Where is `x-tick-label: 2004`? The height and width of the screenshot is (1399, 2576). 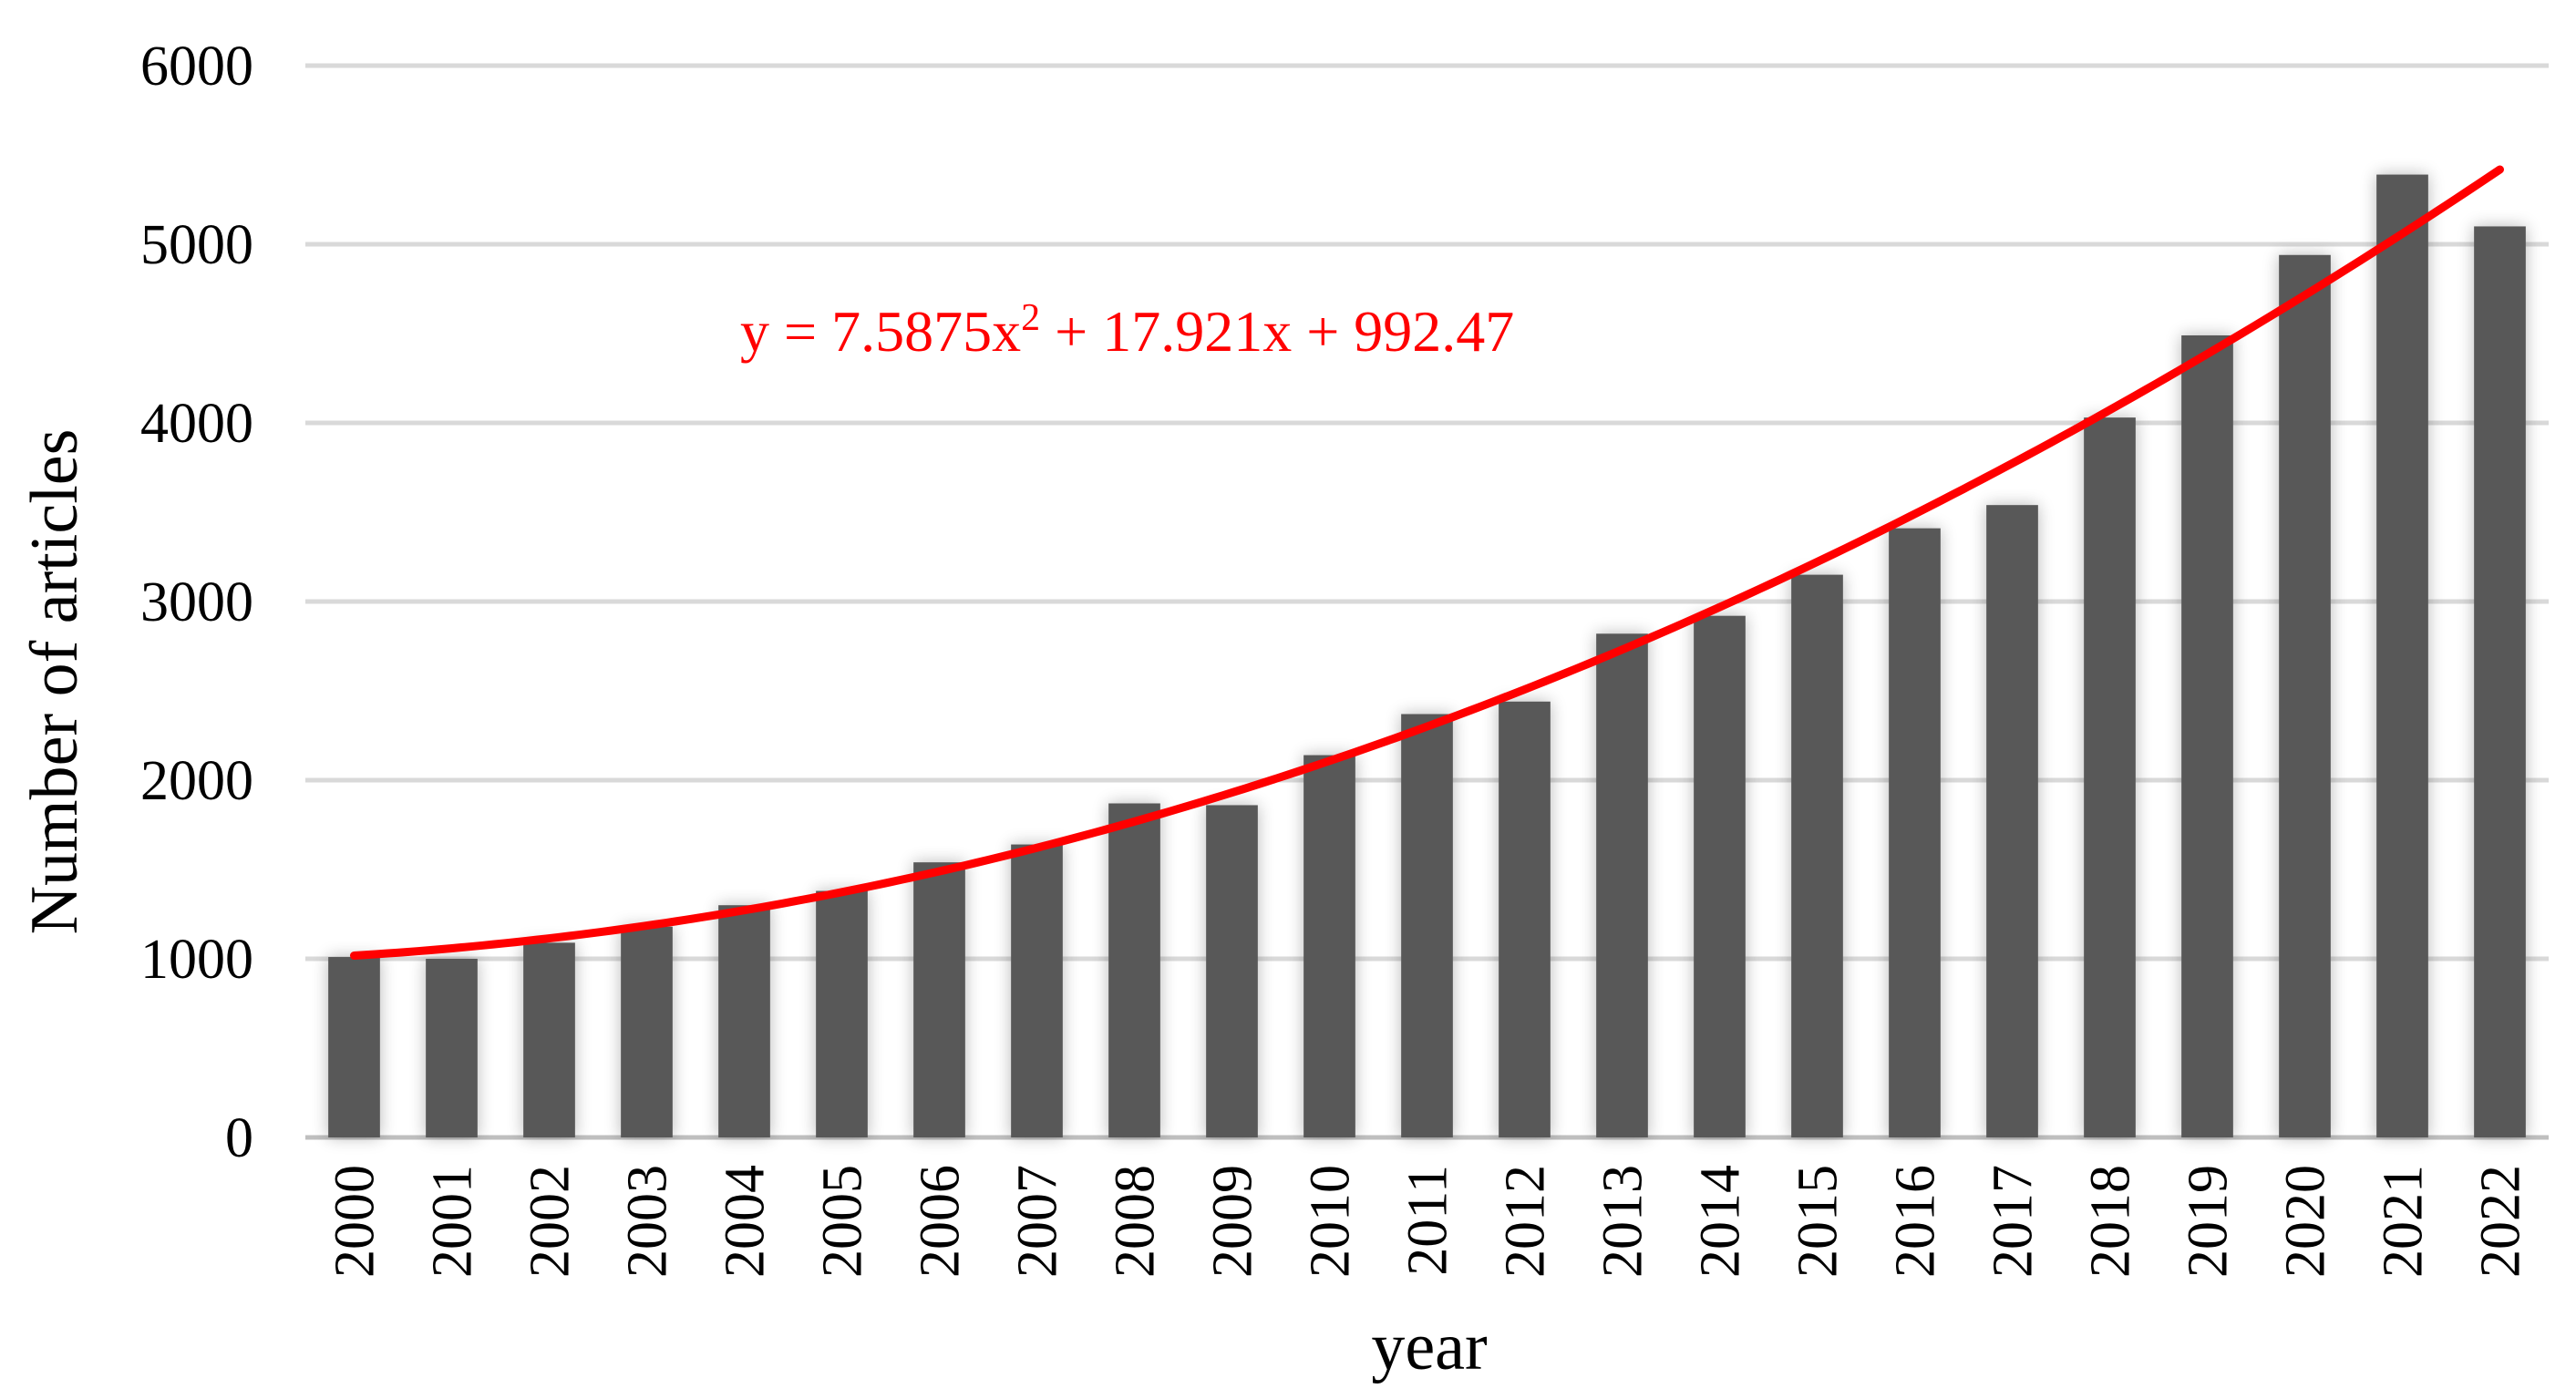
x-tick-label: 2004 is located at coordinates (746, 1222).